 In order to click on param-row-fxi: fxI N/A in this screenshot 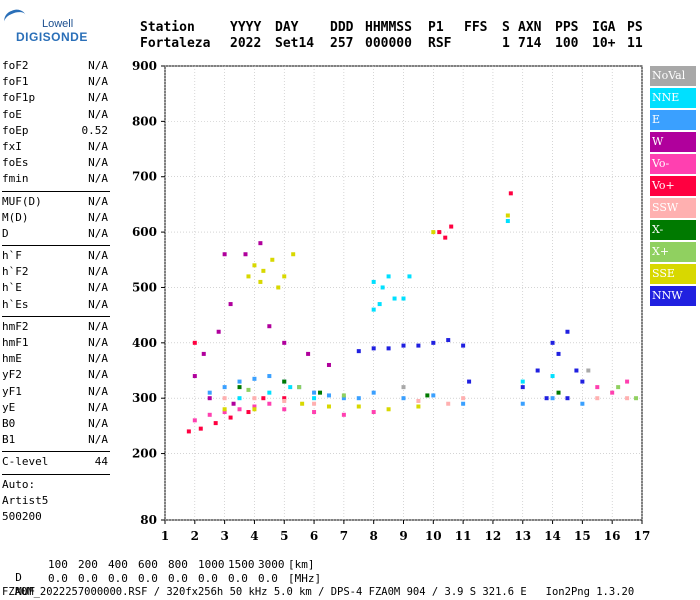, I will do `click(56, 147)`.